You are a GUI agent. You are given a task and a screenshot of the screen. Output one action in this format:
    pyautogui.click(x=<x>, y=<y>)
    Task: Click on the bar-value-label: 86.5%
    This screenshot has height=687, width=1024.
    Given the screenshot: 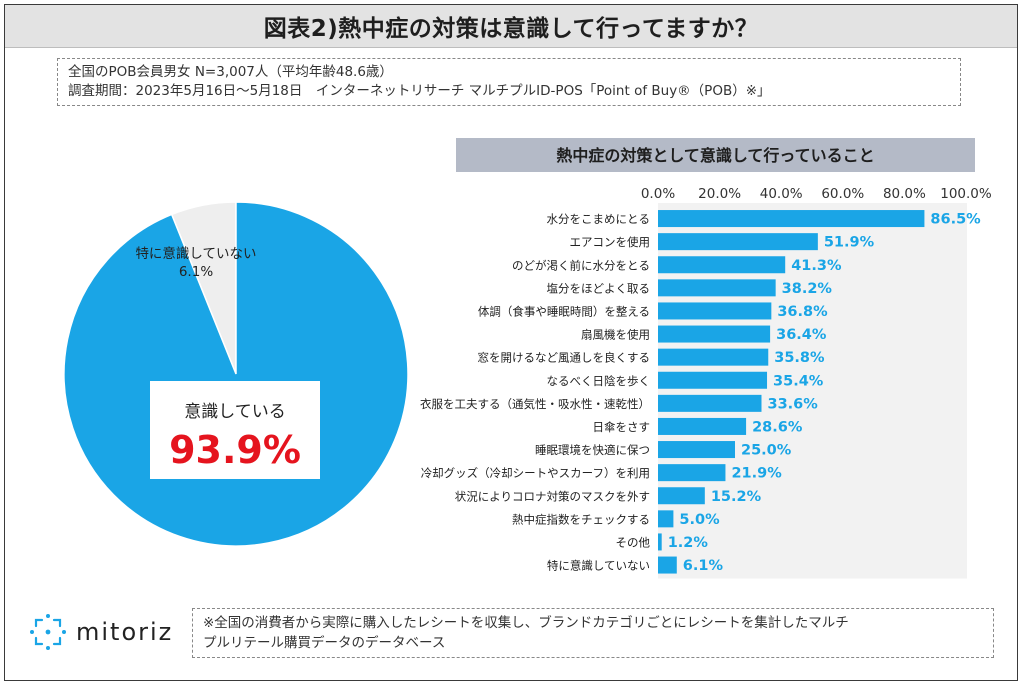 What is the action you would take?
    pyautogui.click(x=955, y=220)
    